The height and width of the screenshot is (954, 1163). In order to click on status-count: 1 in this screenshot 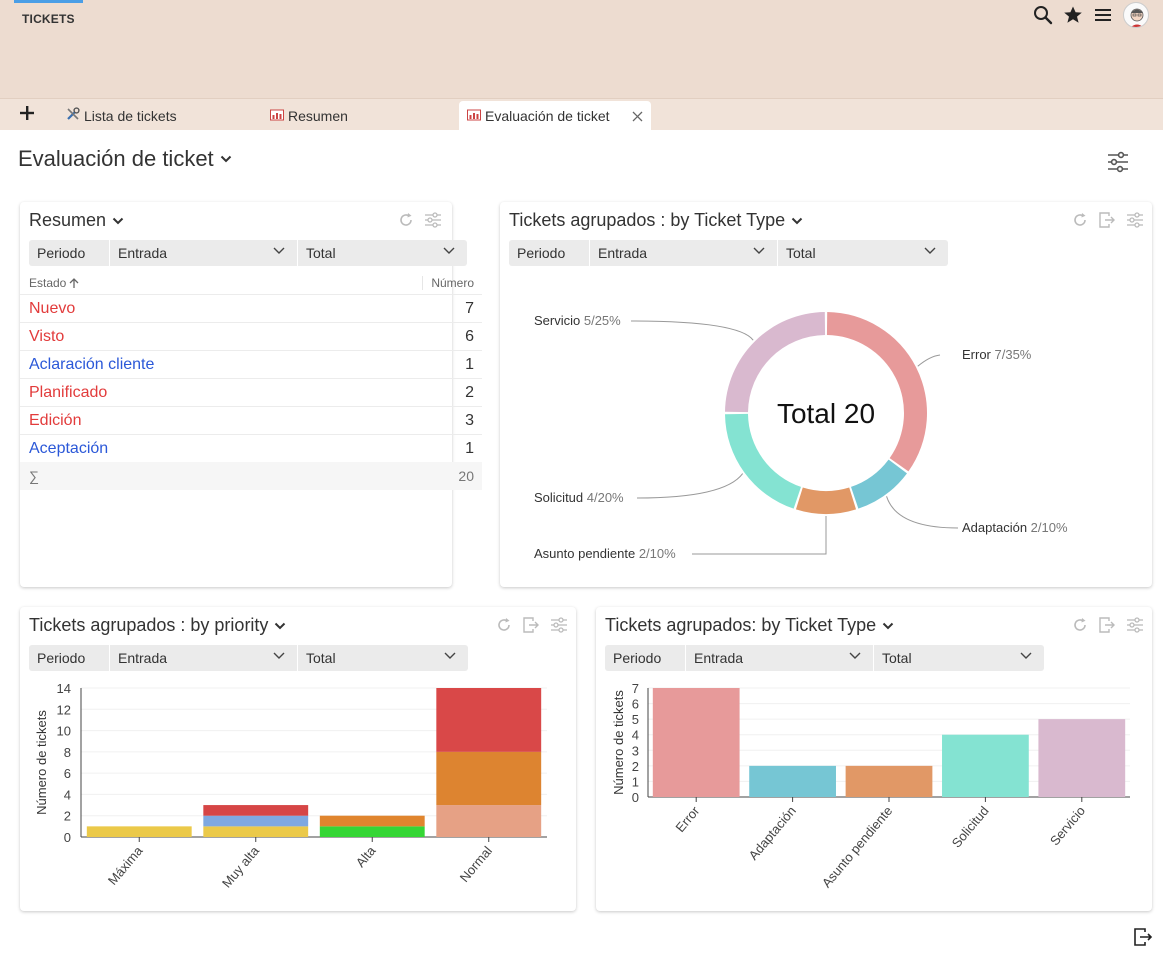, I will do `click(469, 449)`.